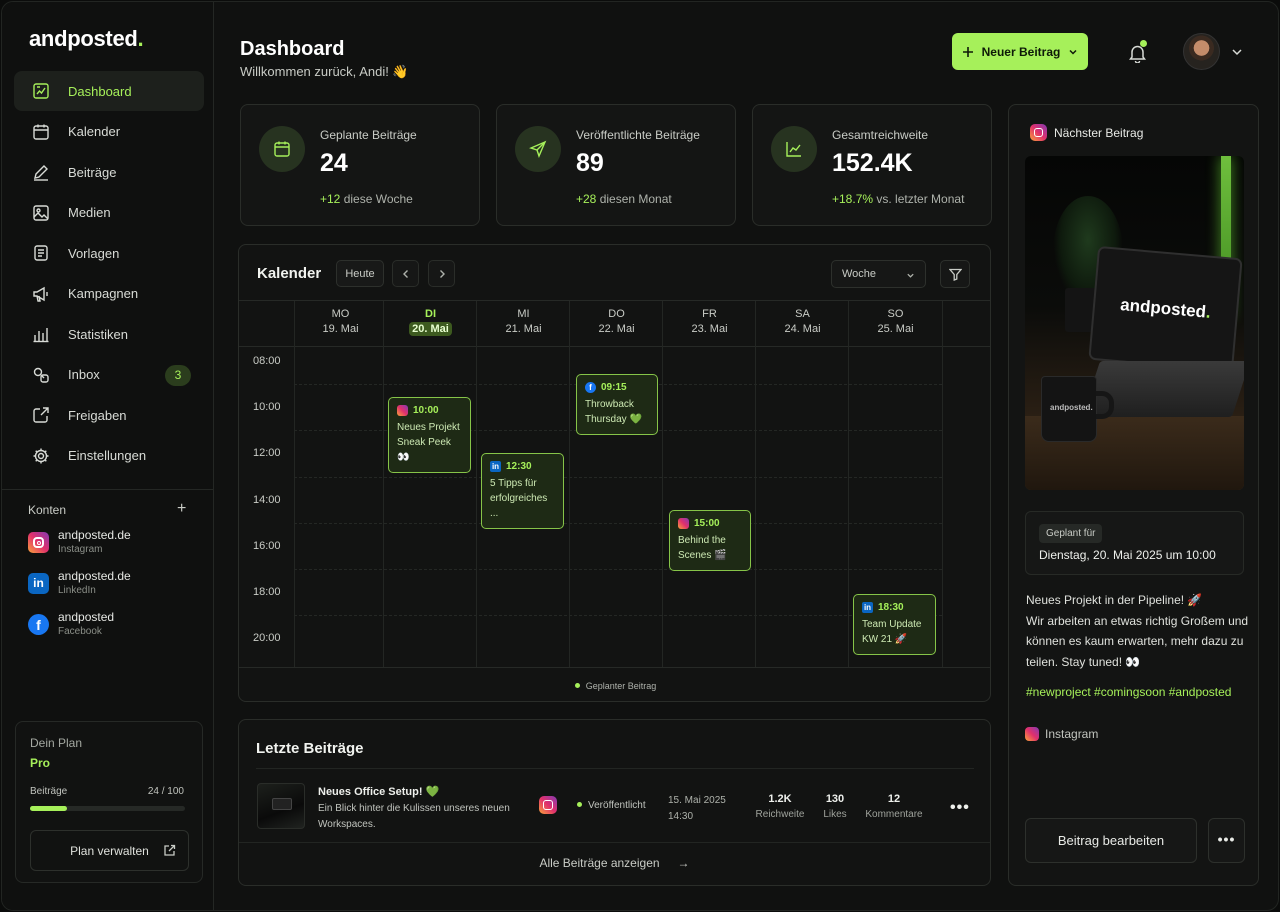 This screenshot has height=912, width=1280. Describe the element at coordinates (92, 172) in the screenshot. I see `sidebar-item-label: Beiträge` at that location.